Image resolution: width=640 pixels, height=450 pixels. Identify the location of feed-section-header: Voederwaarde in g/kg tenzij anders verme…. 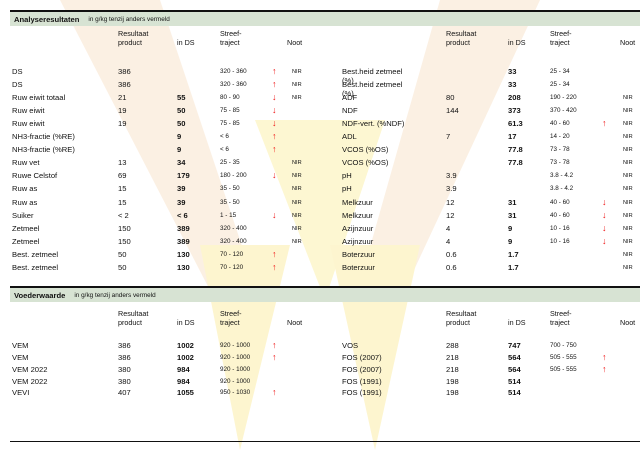
(325, 294).